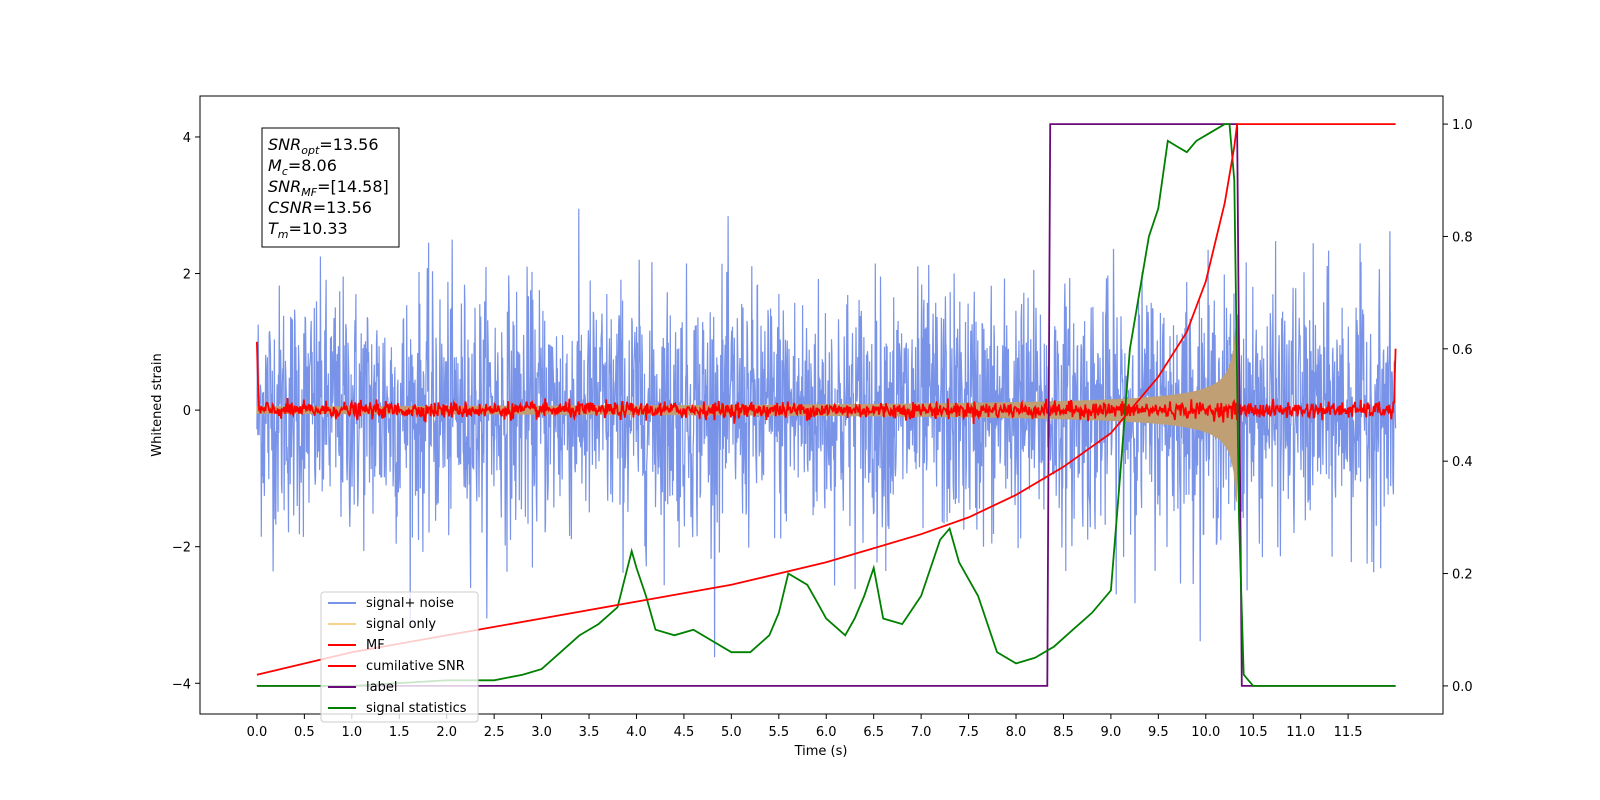 The height and width of the screenshot is (800, 1600). What do you see at coordinates (1205, 732) in the screenshot?
I see `x-tick-label: 10.0` at bounding box center [1205, 732].